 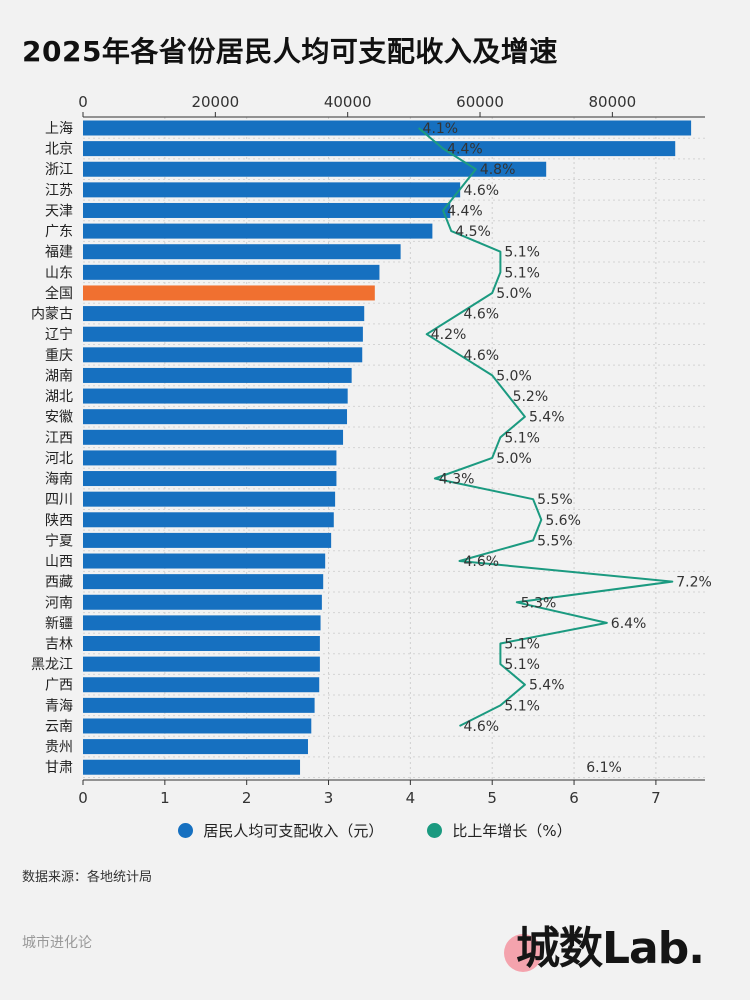 I want to click on category-label: 河南, so click(x=59, y=603).